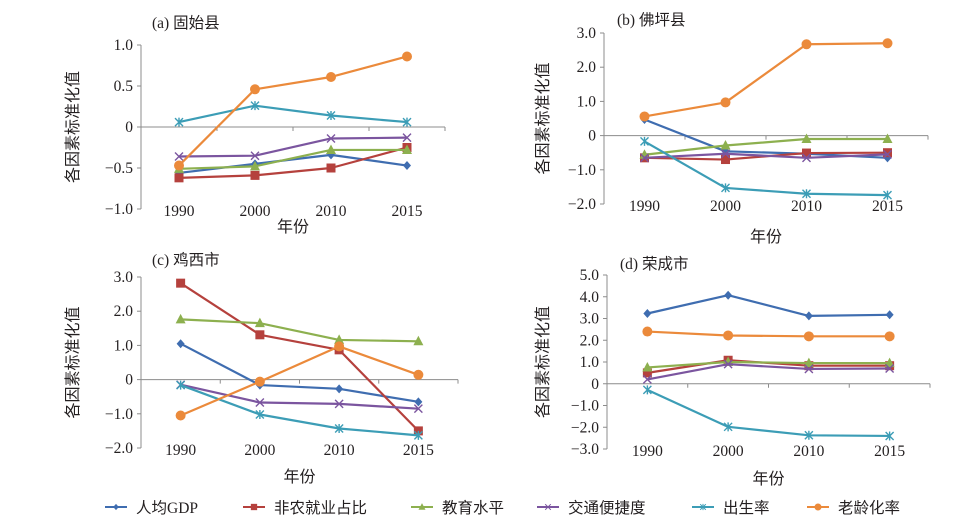 The height and width of the screenshot is (531, 971). I want to click on series-traffic, so click(768, 371).